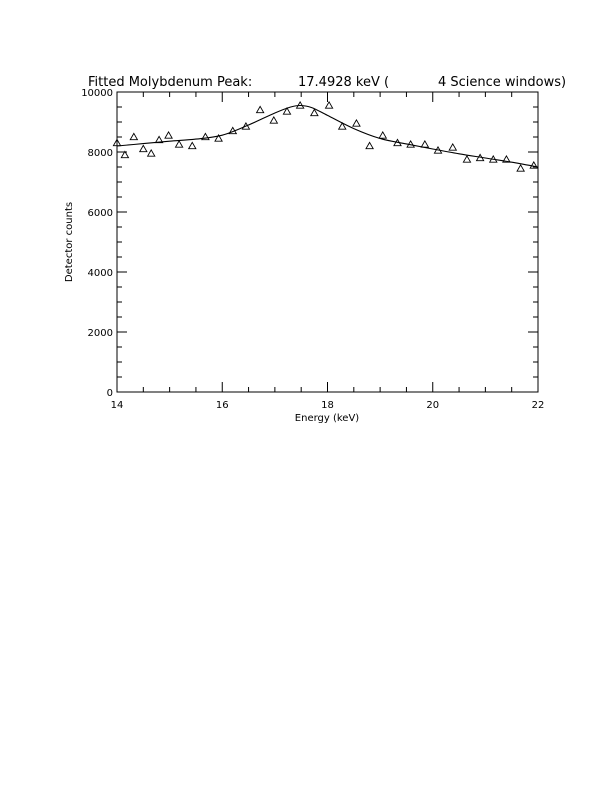 This screenshot has height=792, width=612. What do you see at coordinates (100, 153) in the screenshot?
I see `y-tick-label: 8000` at bounding box center [100, 153].